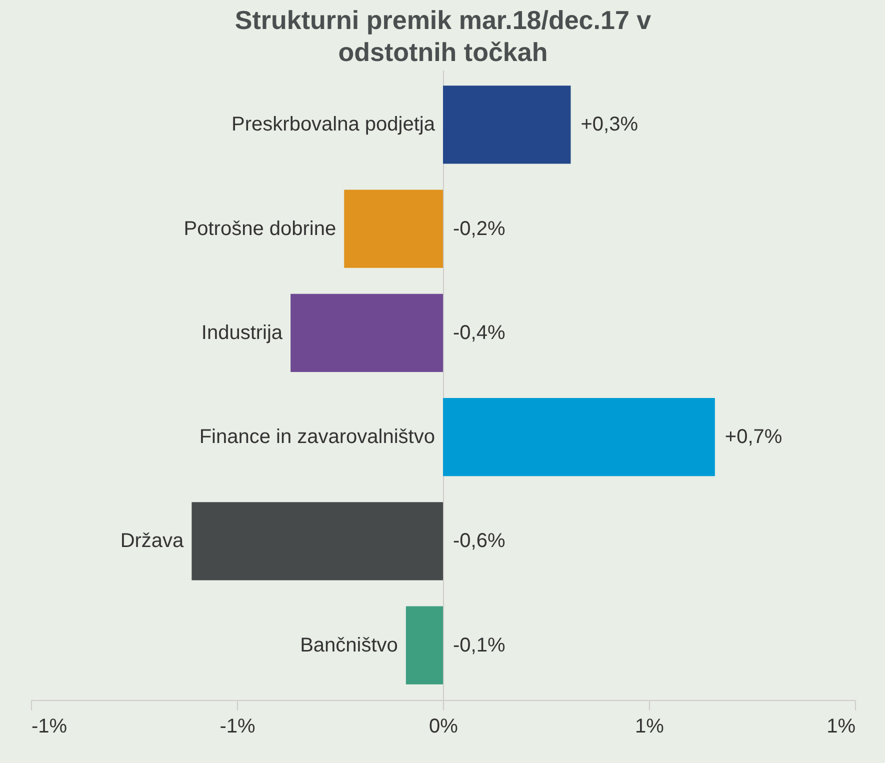  I want to click on y-tick-label: Preskrbovalna podjetja, so click(334, 125).